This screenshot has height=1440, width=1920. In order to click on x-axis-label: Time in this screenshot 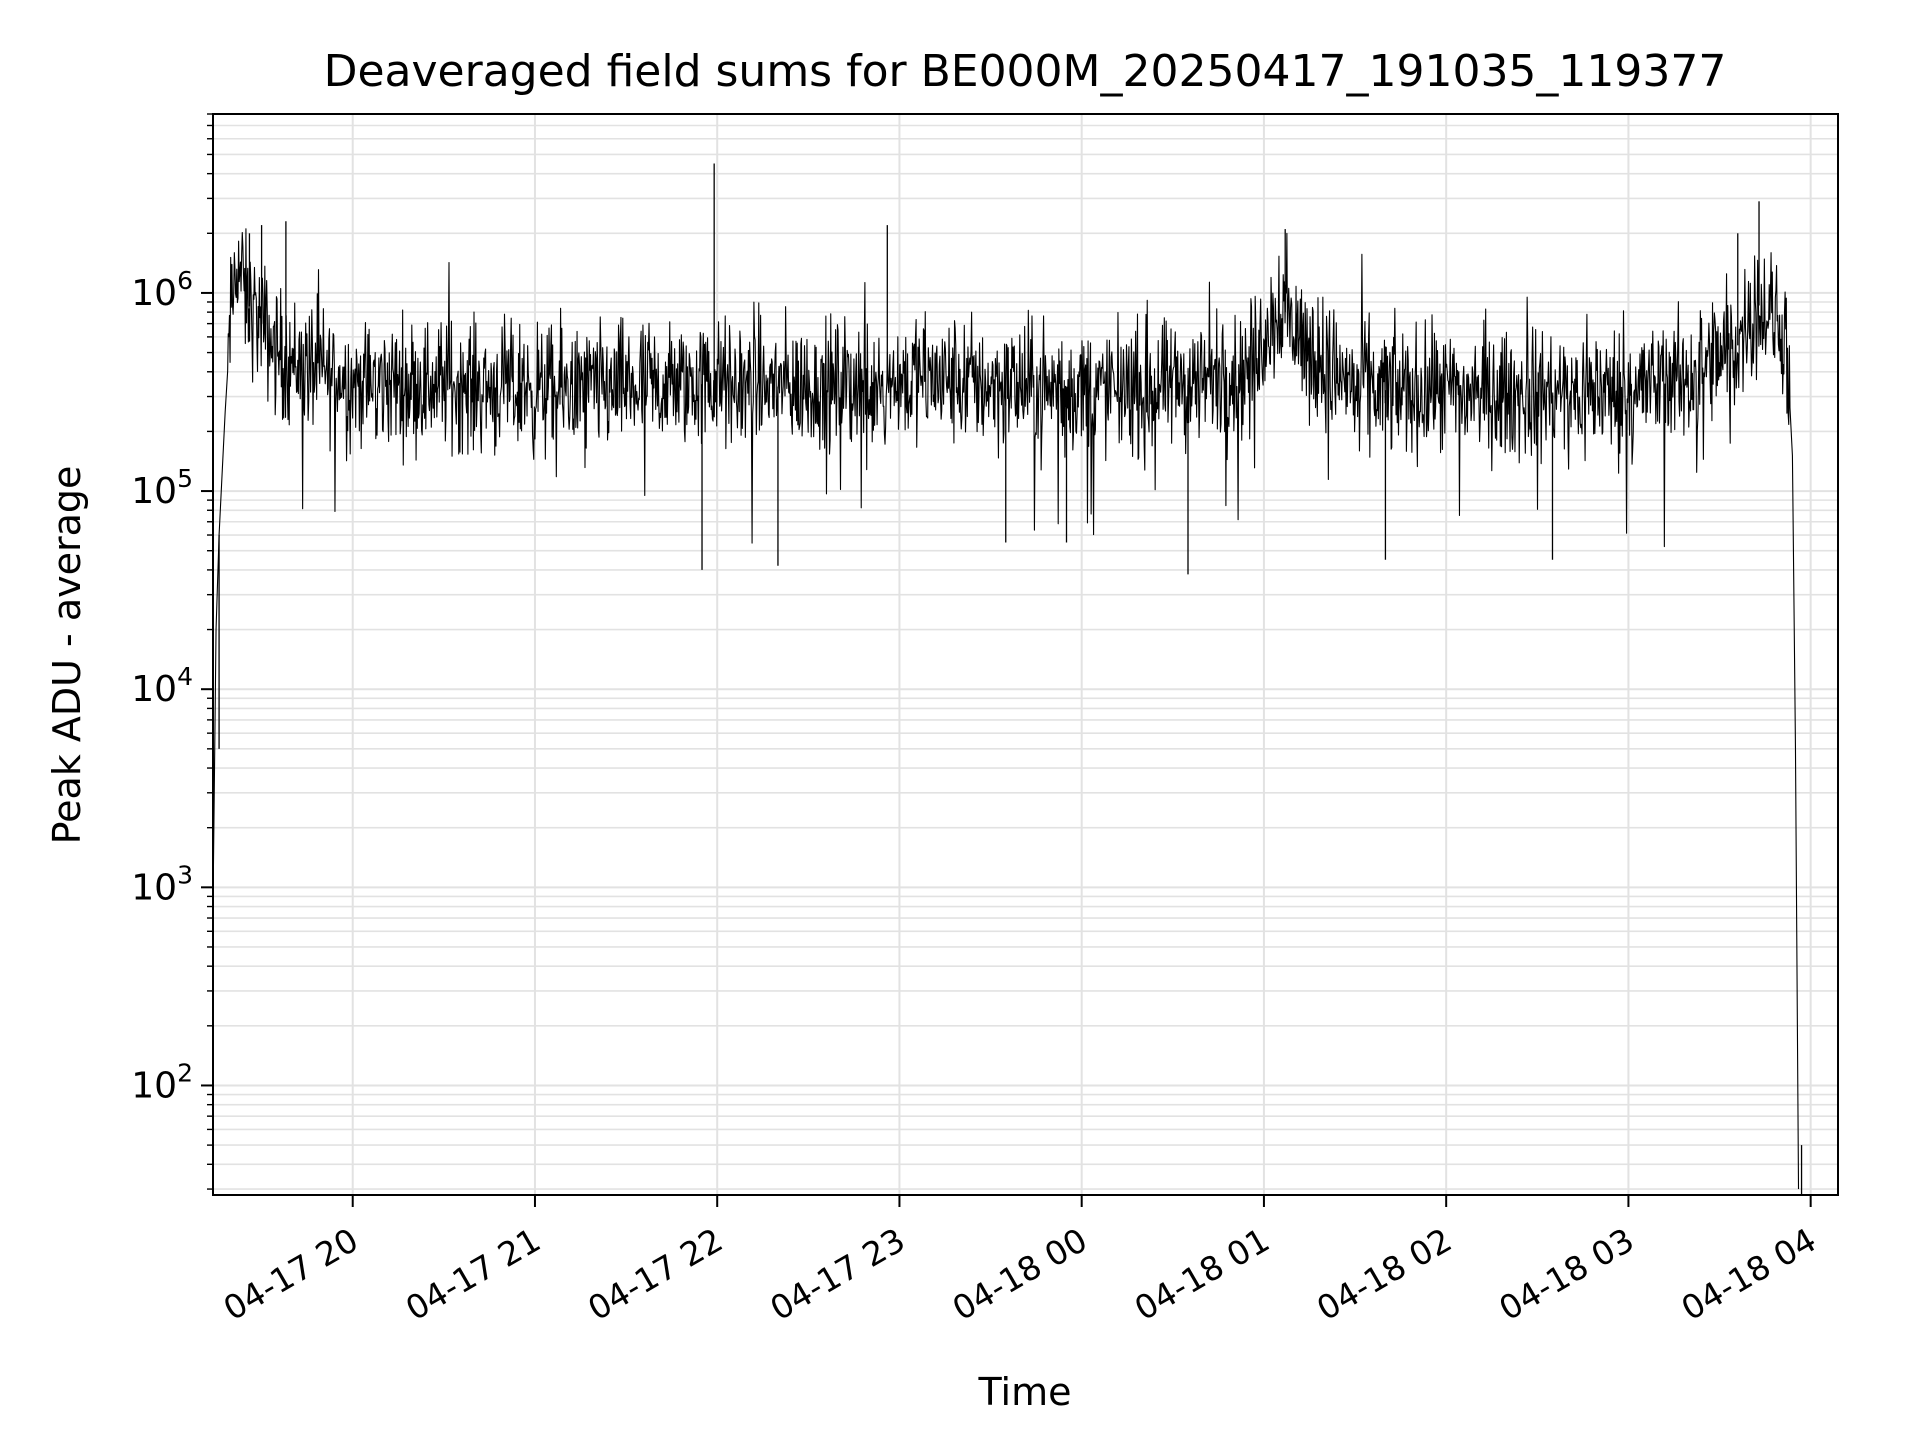, I will do `click(1025, 1392)`.